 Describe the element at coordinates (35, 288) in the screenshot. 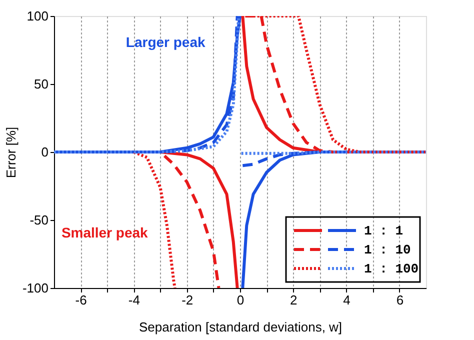

I see `y-tick-label: -100` at that location.